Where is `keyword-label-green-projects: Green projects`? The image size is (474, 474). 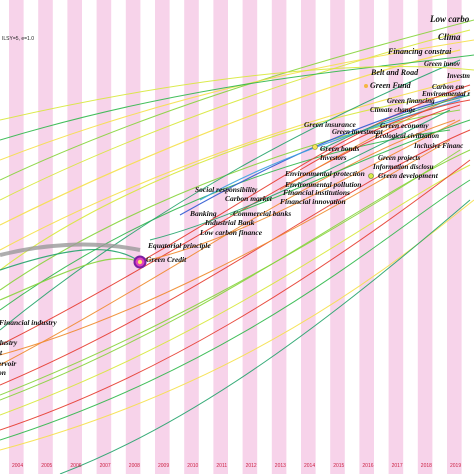
keyword-label-green-projects: Green projects is located at coordinates (399, 158).